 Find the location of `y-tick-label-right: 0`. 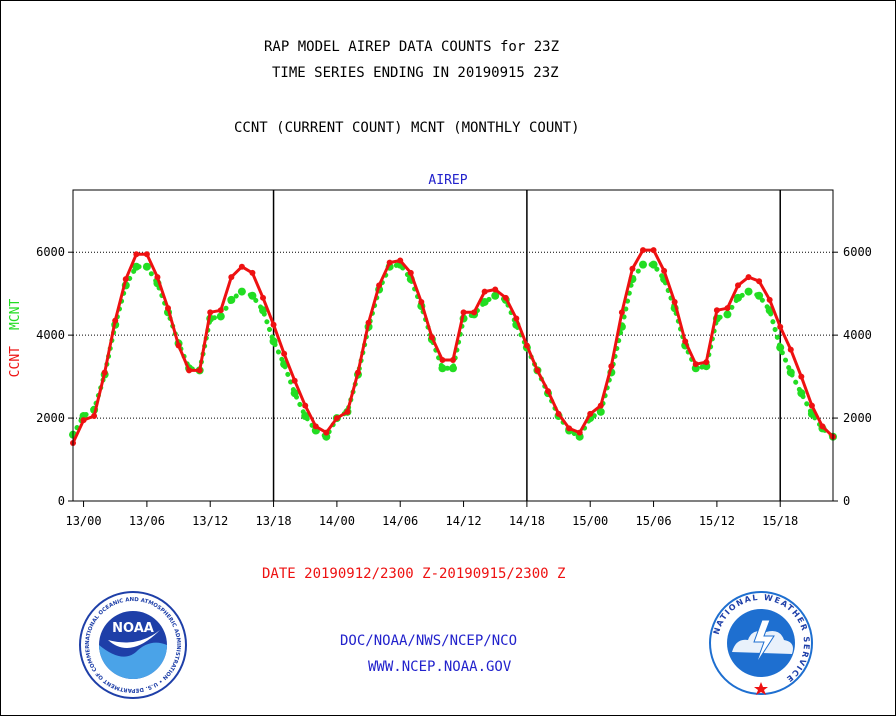

y-tick-label-right: 0 is located at coordinates (846, 501).